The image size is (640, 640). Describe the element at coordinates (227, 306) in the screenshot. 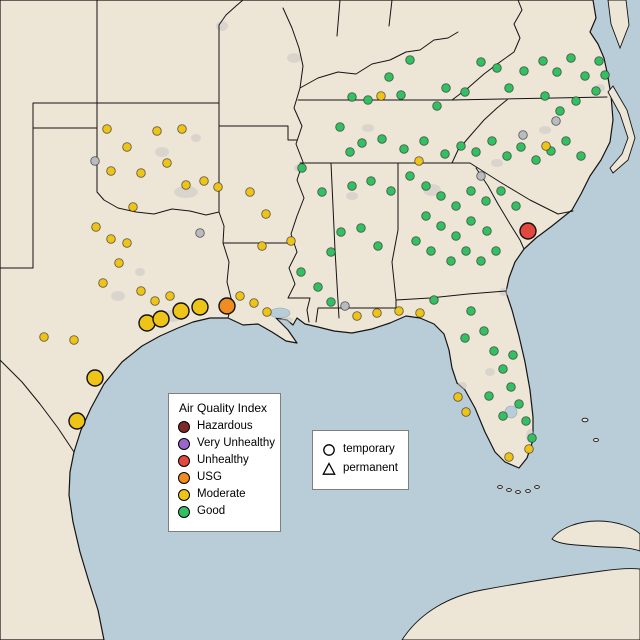

I see `station-marker-usg` at that location.